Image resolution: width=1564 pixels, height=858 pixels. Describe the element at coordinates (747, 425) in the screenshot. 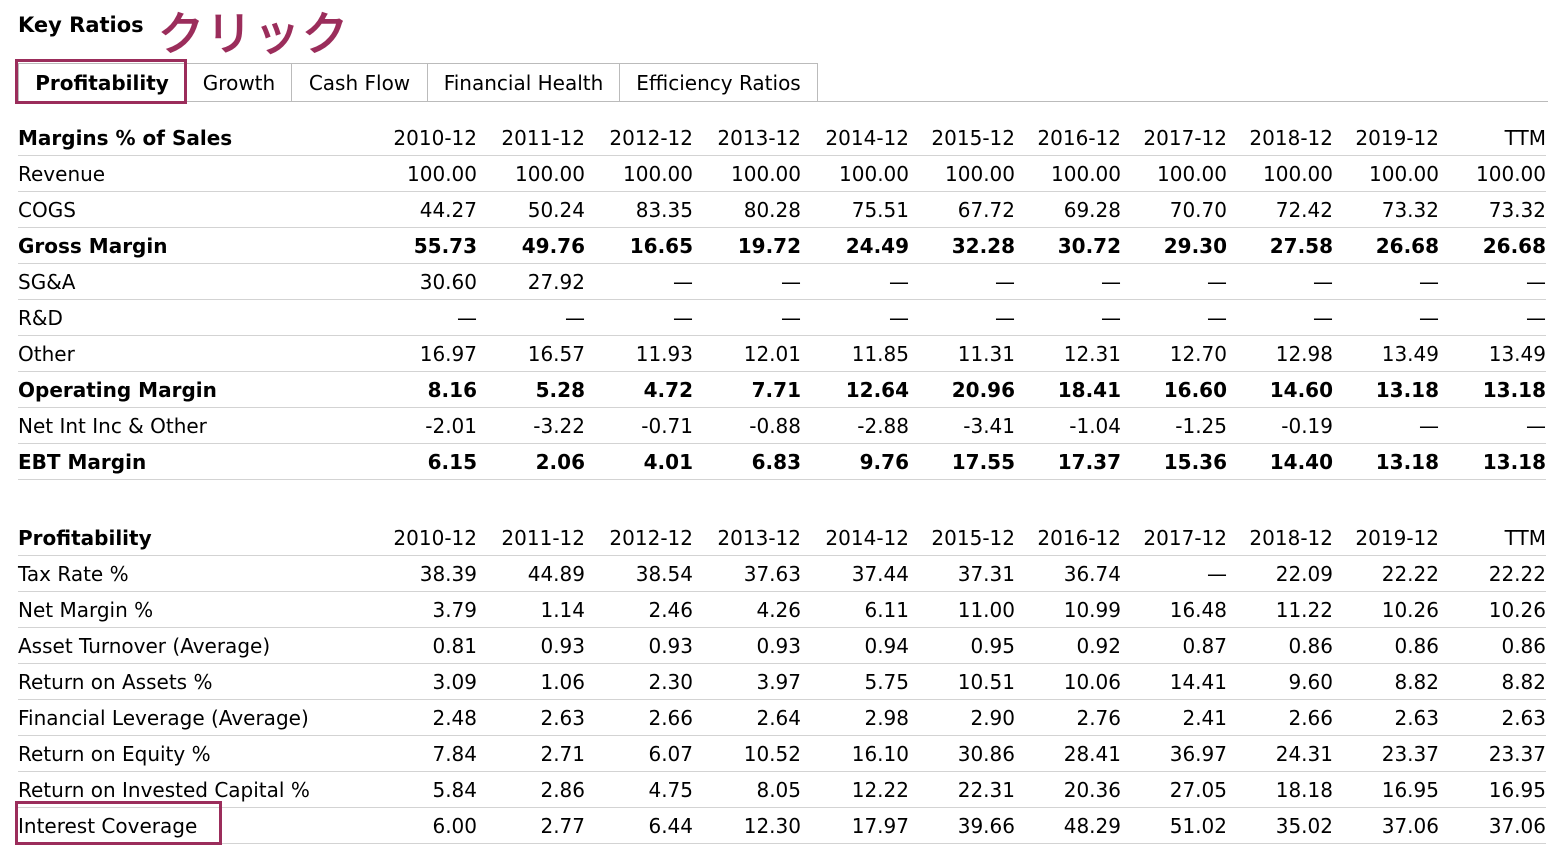

I see `table-cell: -0.88` at that location.